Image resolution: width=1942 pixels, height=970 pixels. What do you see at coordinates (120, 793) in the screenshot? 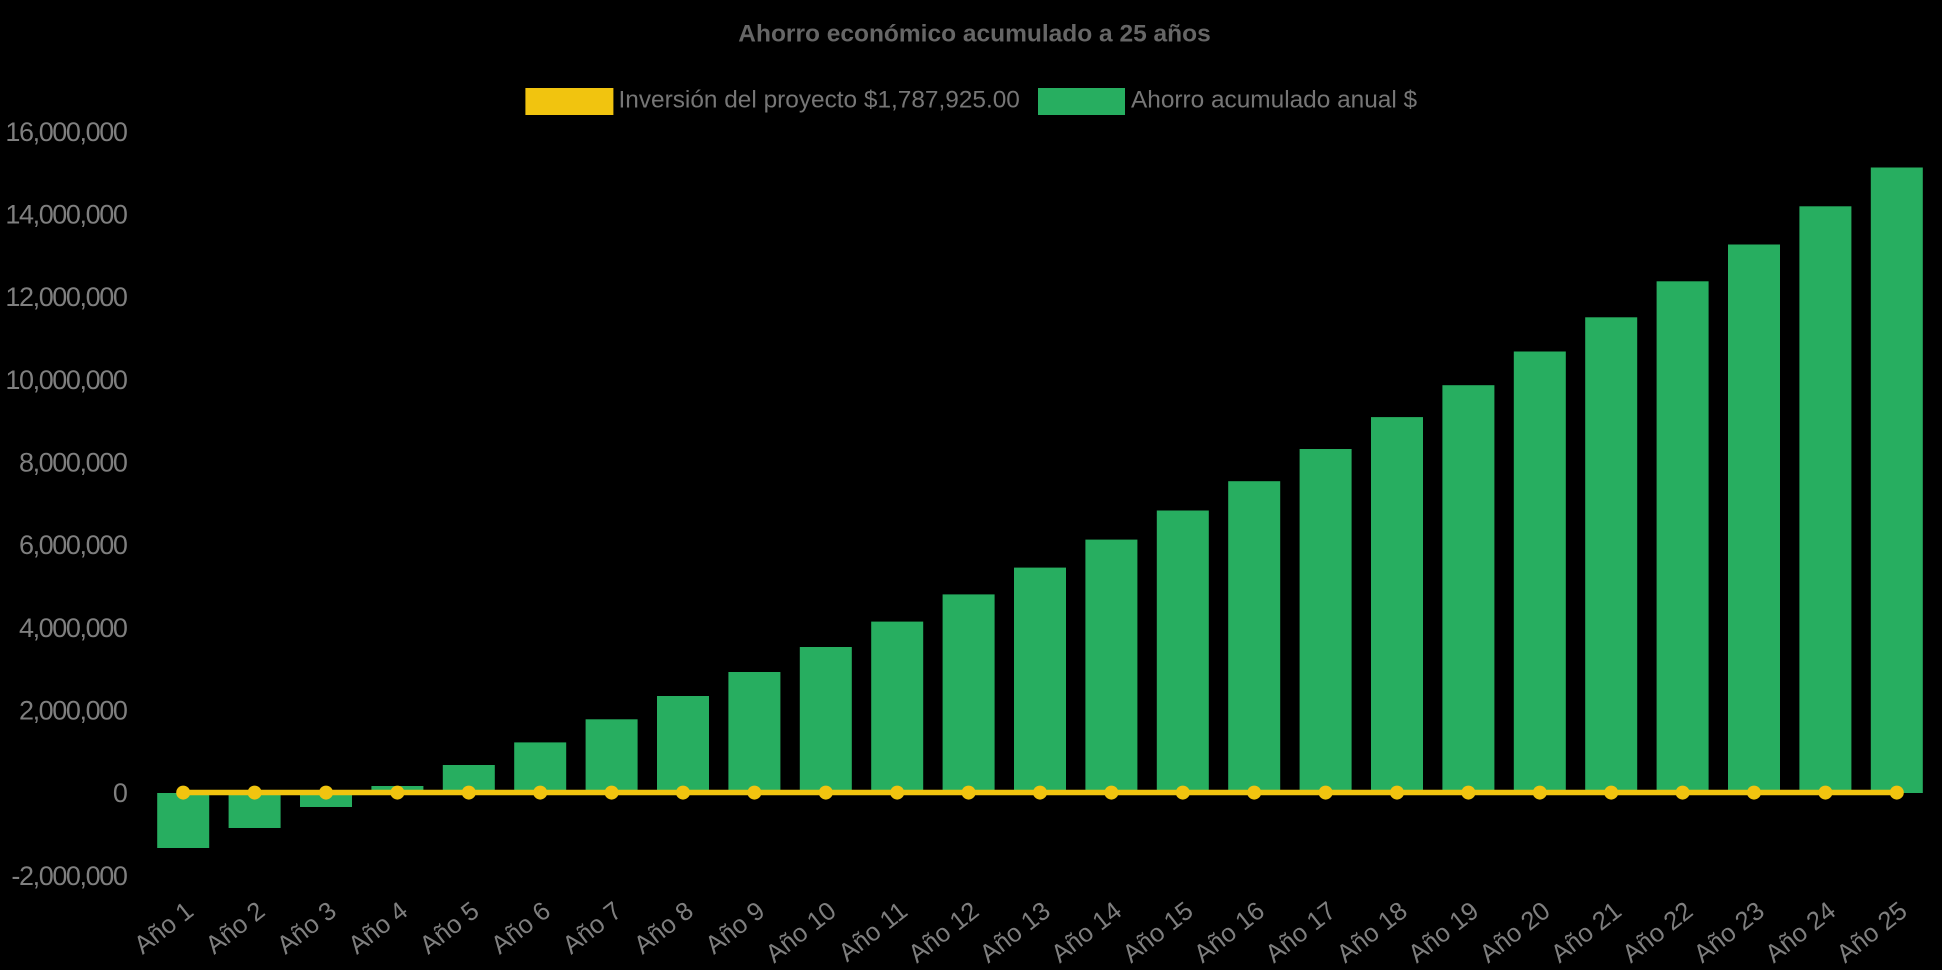
I see `svg-text: 0` at bounding box center [120, 793].